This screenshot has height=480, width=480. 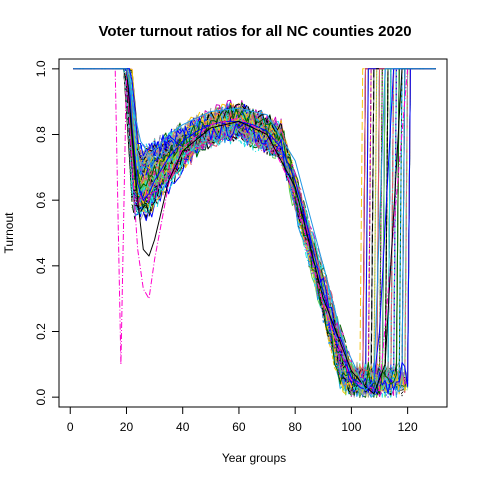 I want to click on y-tick-label: 0.4, so click(x=41, y=265).